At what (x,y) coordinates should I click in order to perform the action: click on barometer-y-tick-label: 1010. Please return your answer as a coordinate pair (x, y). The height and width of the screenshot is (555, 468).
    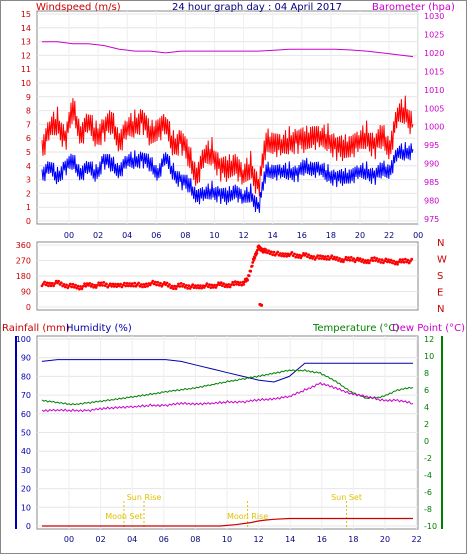
    Looking at the image, I should click on (434, 90).